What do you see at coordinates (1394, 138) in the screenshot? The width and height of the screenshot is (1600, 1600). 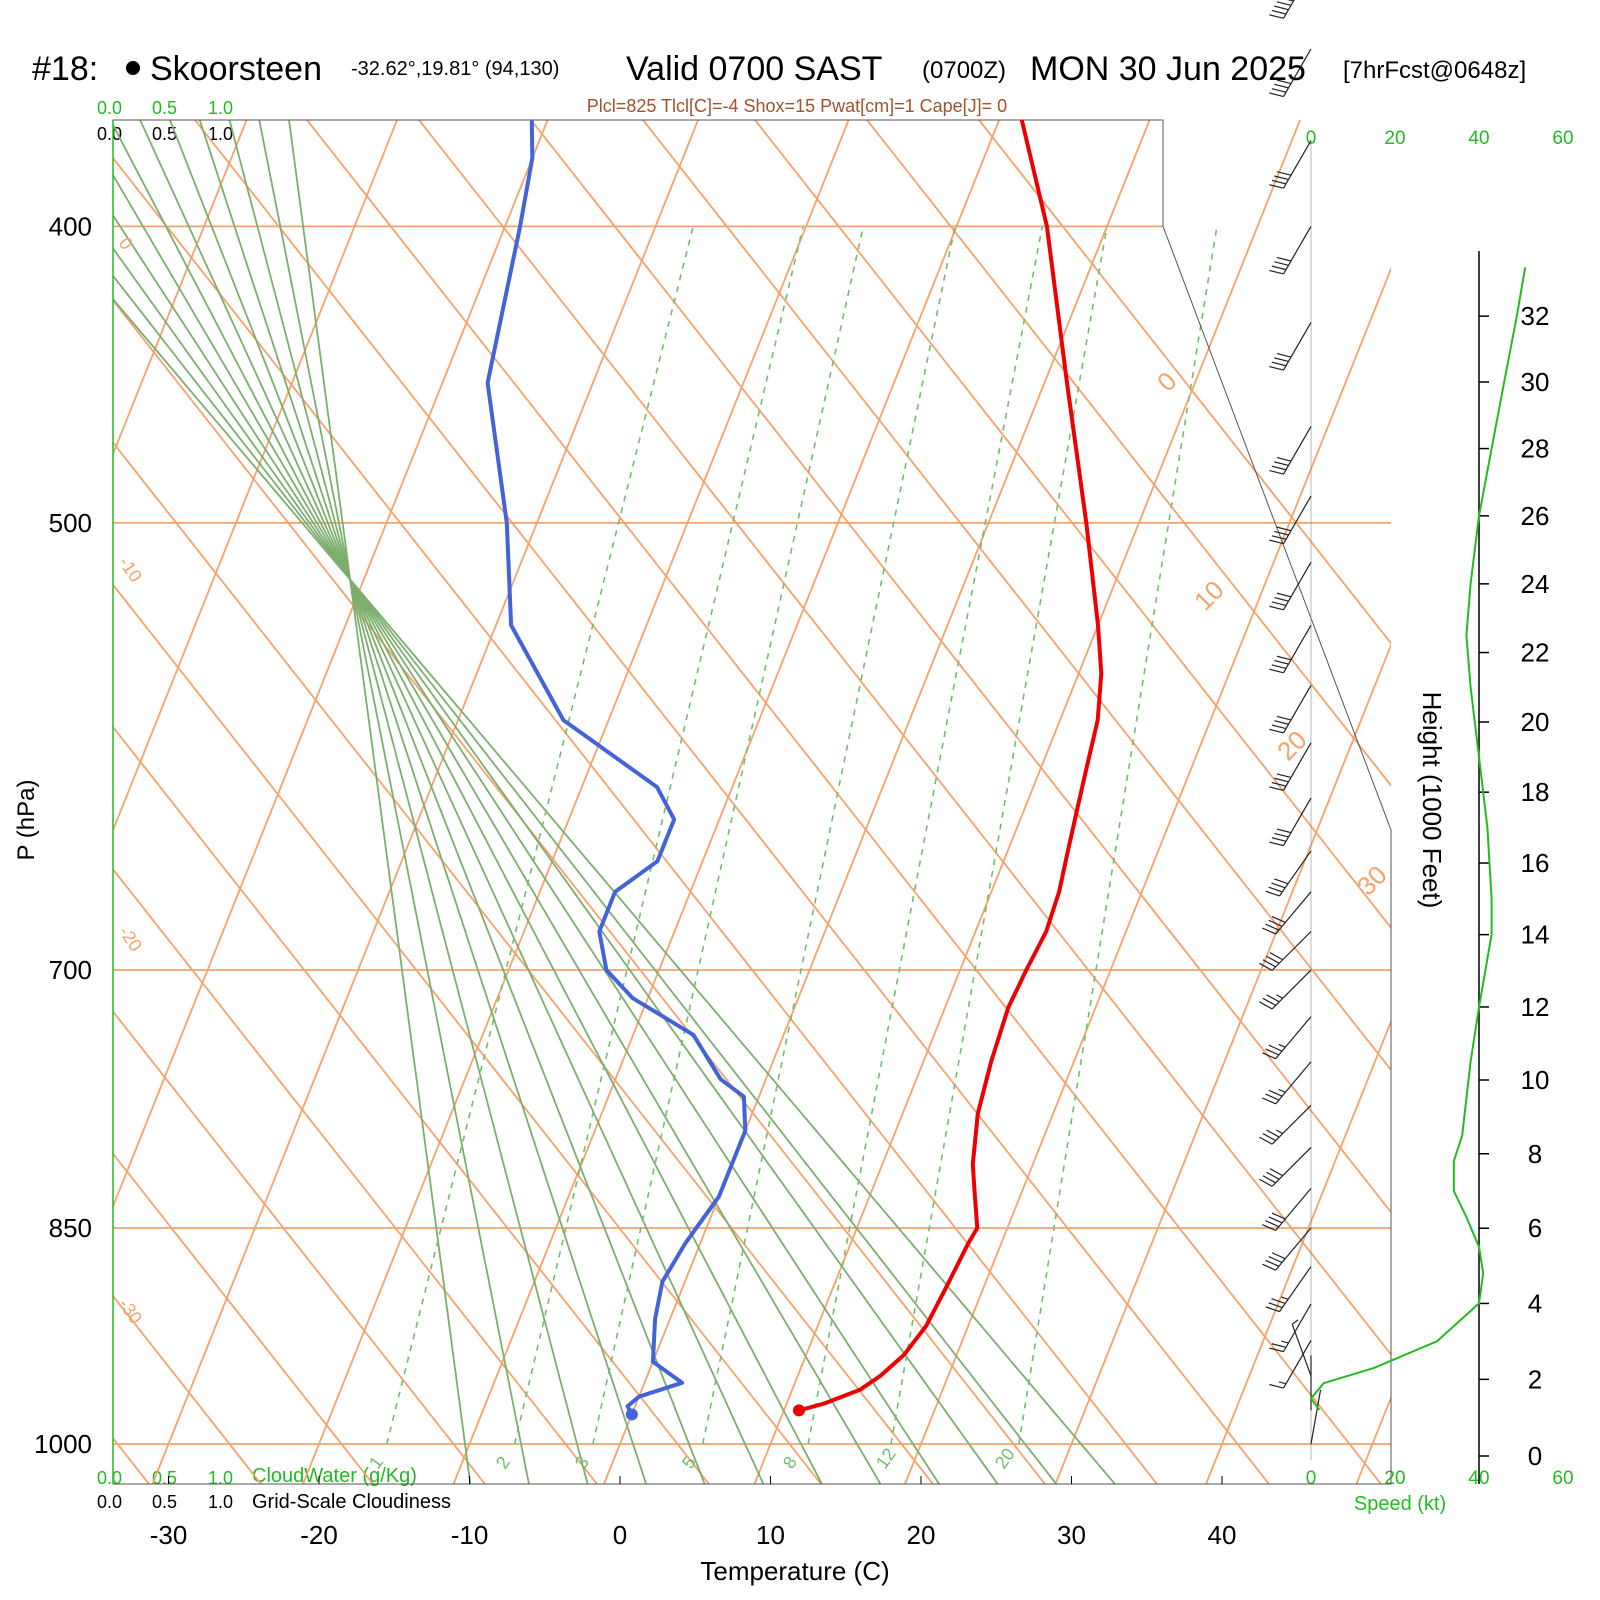 I see `speed-tick: 20` at bounding box center [1394, 138].